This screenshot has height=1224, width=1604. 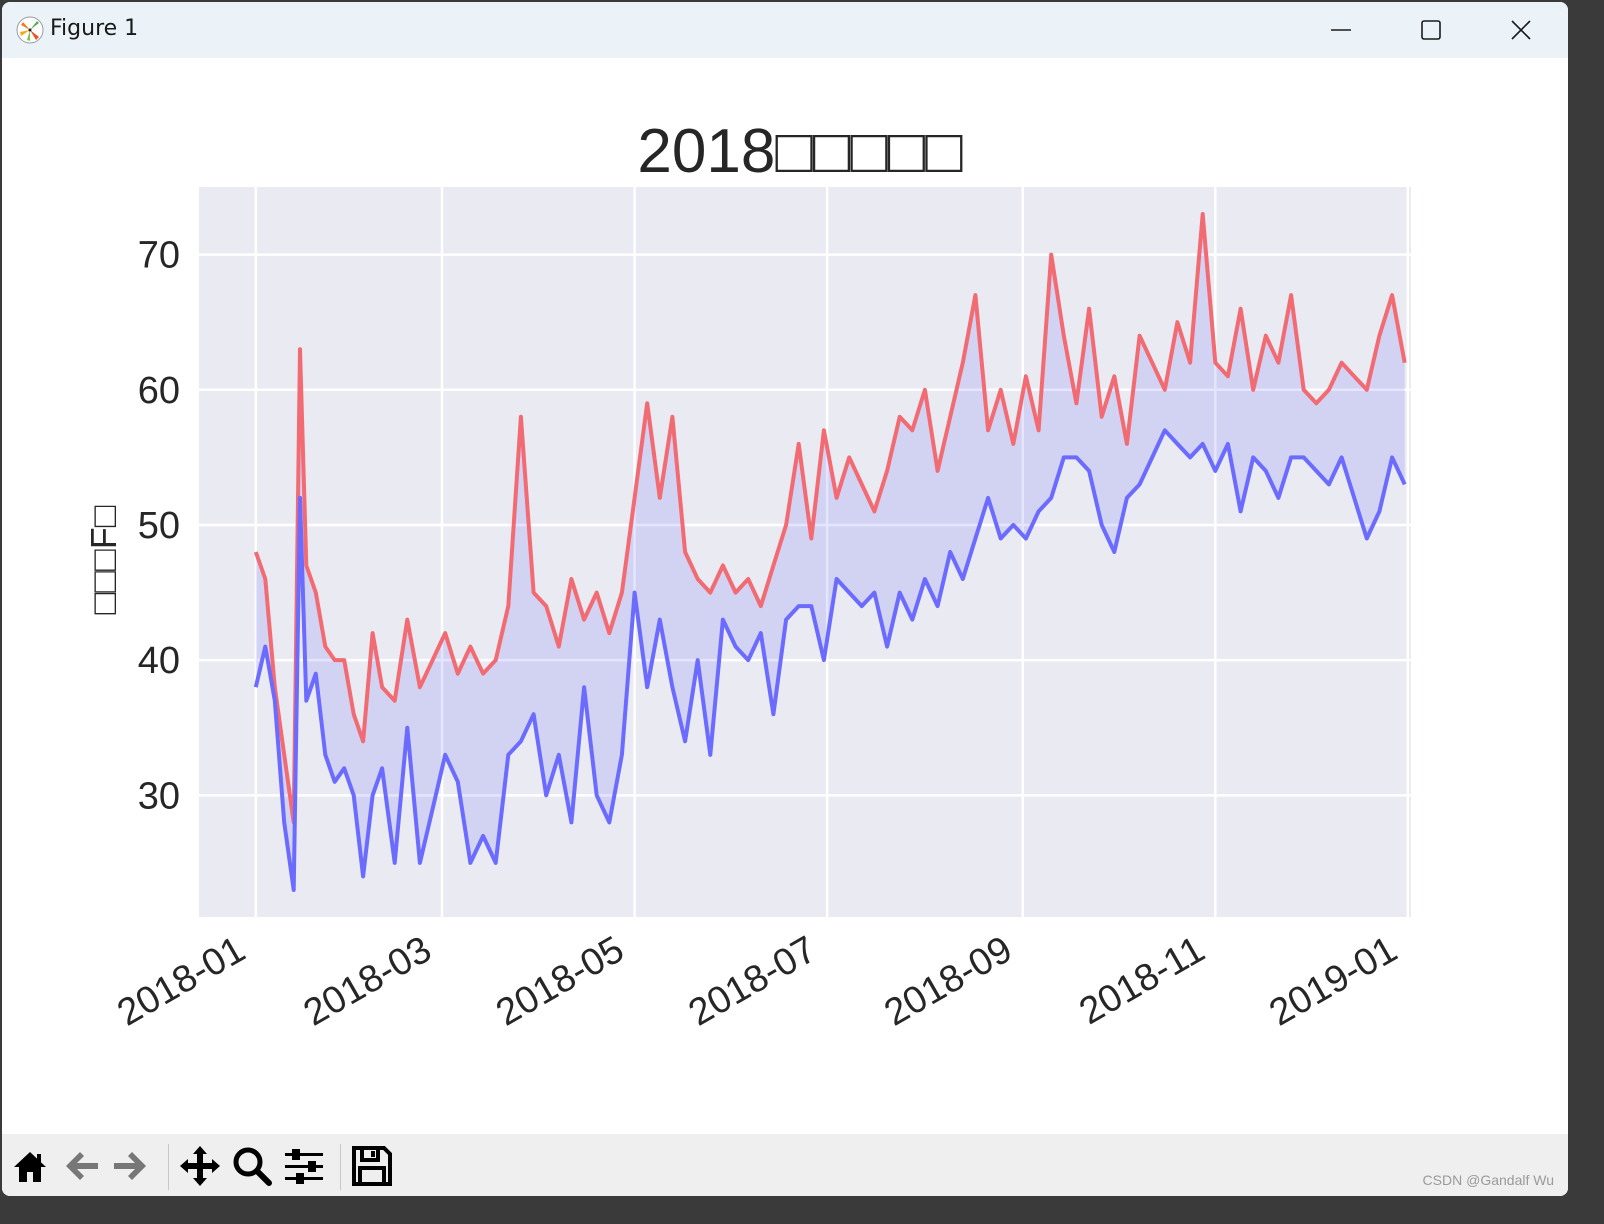 I want to click on close-button, so click(x=1521, y=30).